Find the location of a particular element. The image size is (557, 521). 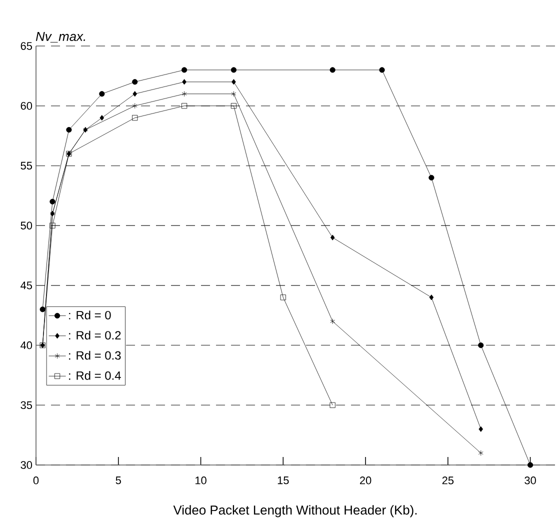

x-tick-label: 10 is located at coordinates (201, 480).